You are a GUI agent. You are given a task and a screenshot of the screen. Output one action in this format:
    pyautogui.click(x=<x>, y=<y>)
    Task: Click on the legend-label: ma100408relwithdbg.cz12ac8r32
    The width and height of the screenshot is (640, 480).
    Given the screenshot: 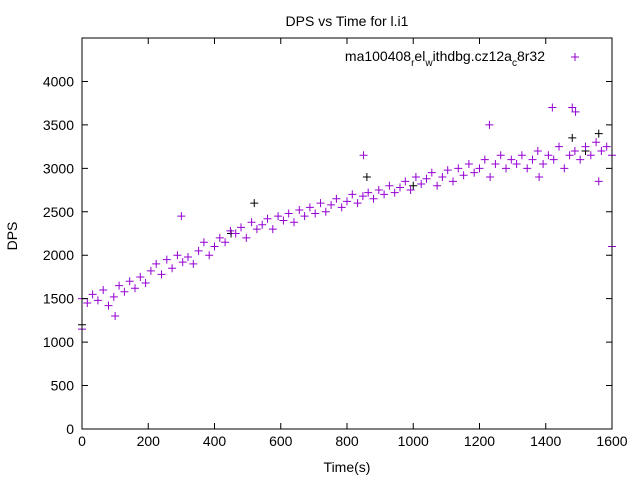 What is the action you would take?
    pyautogui.click(x=445, y=58)
    